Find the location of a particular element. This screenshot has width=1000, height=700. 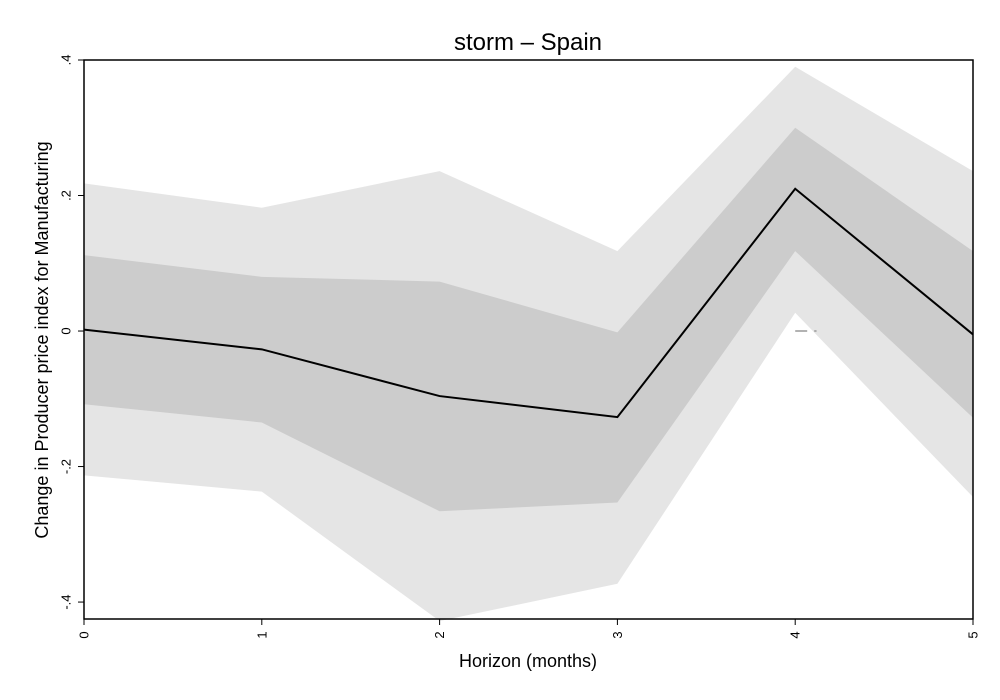

y-tick-label: -.2 is located at coordinates (66, 466).